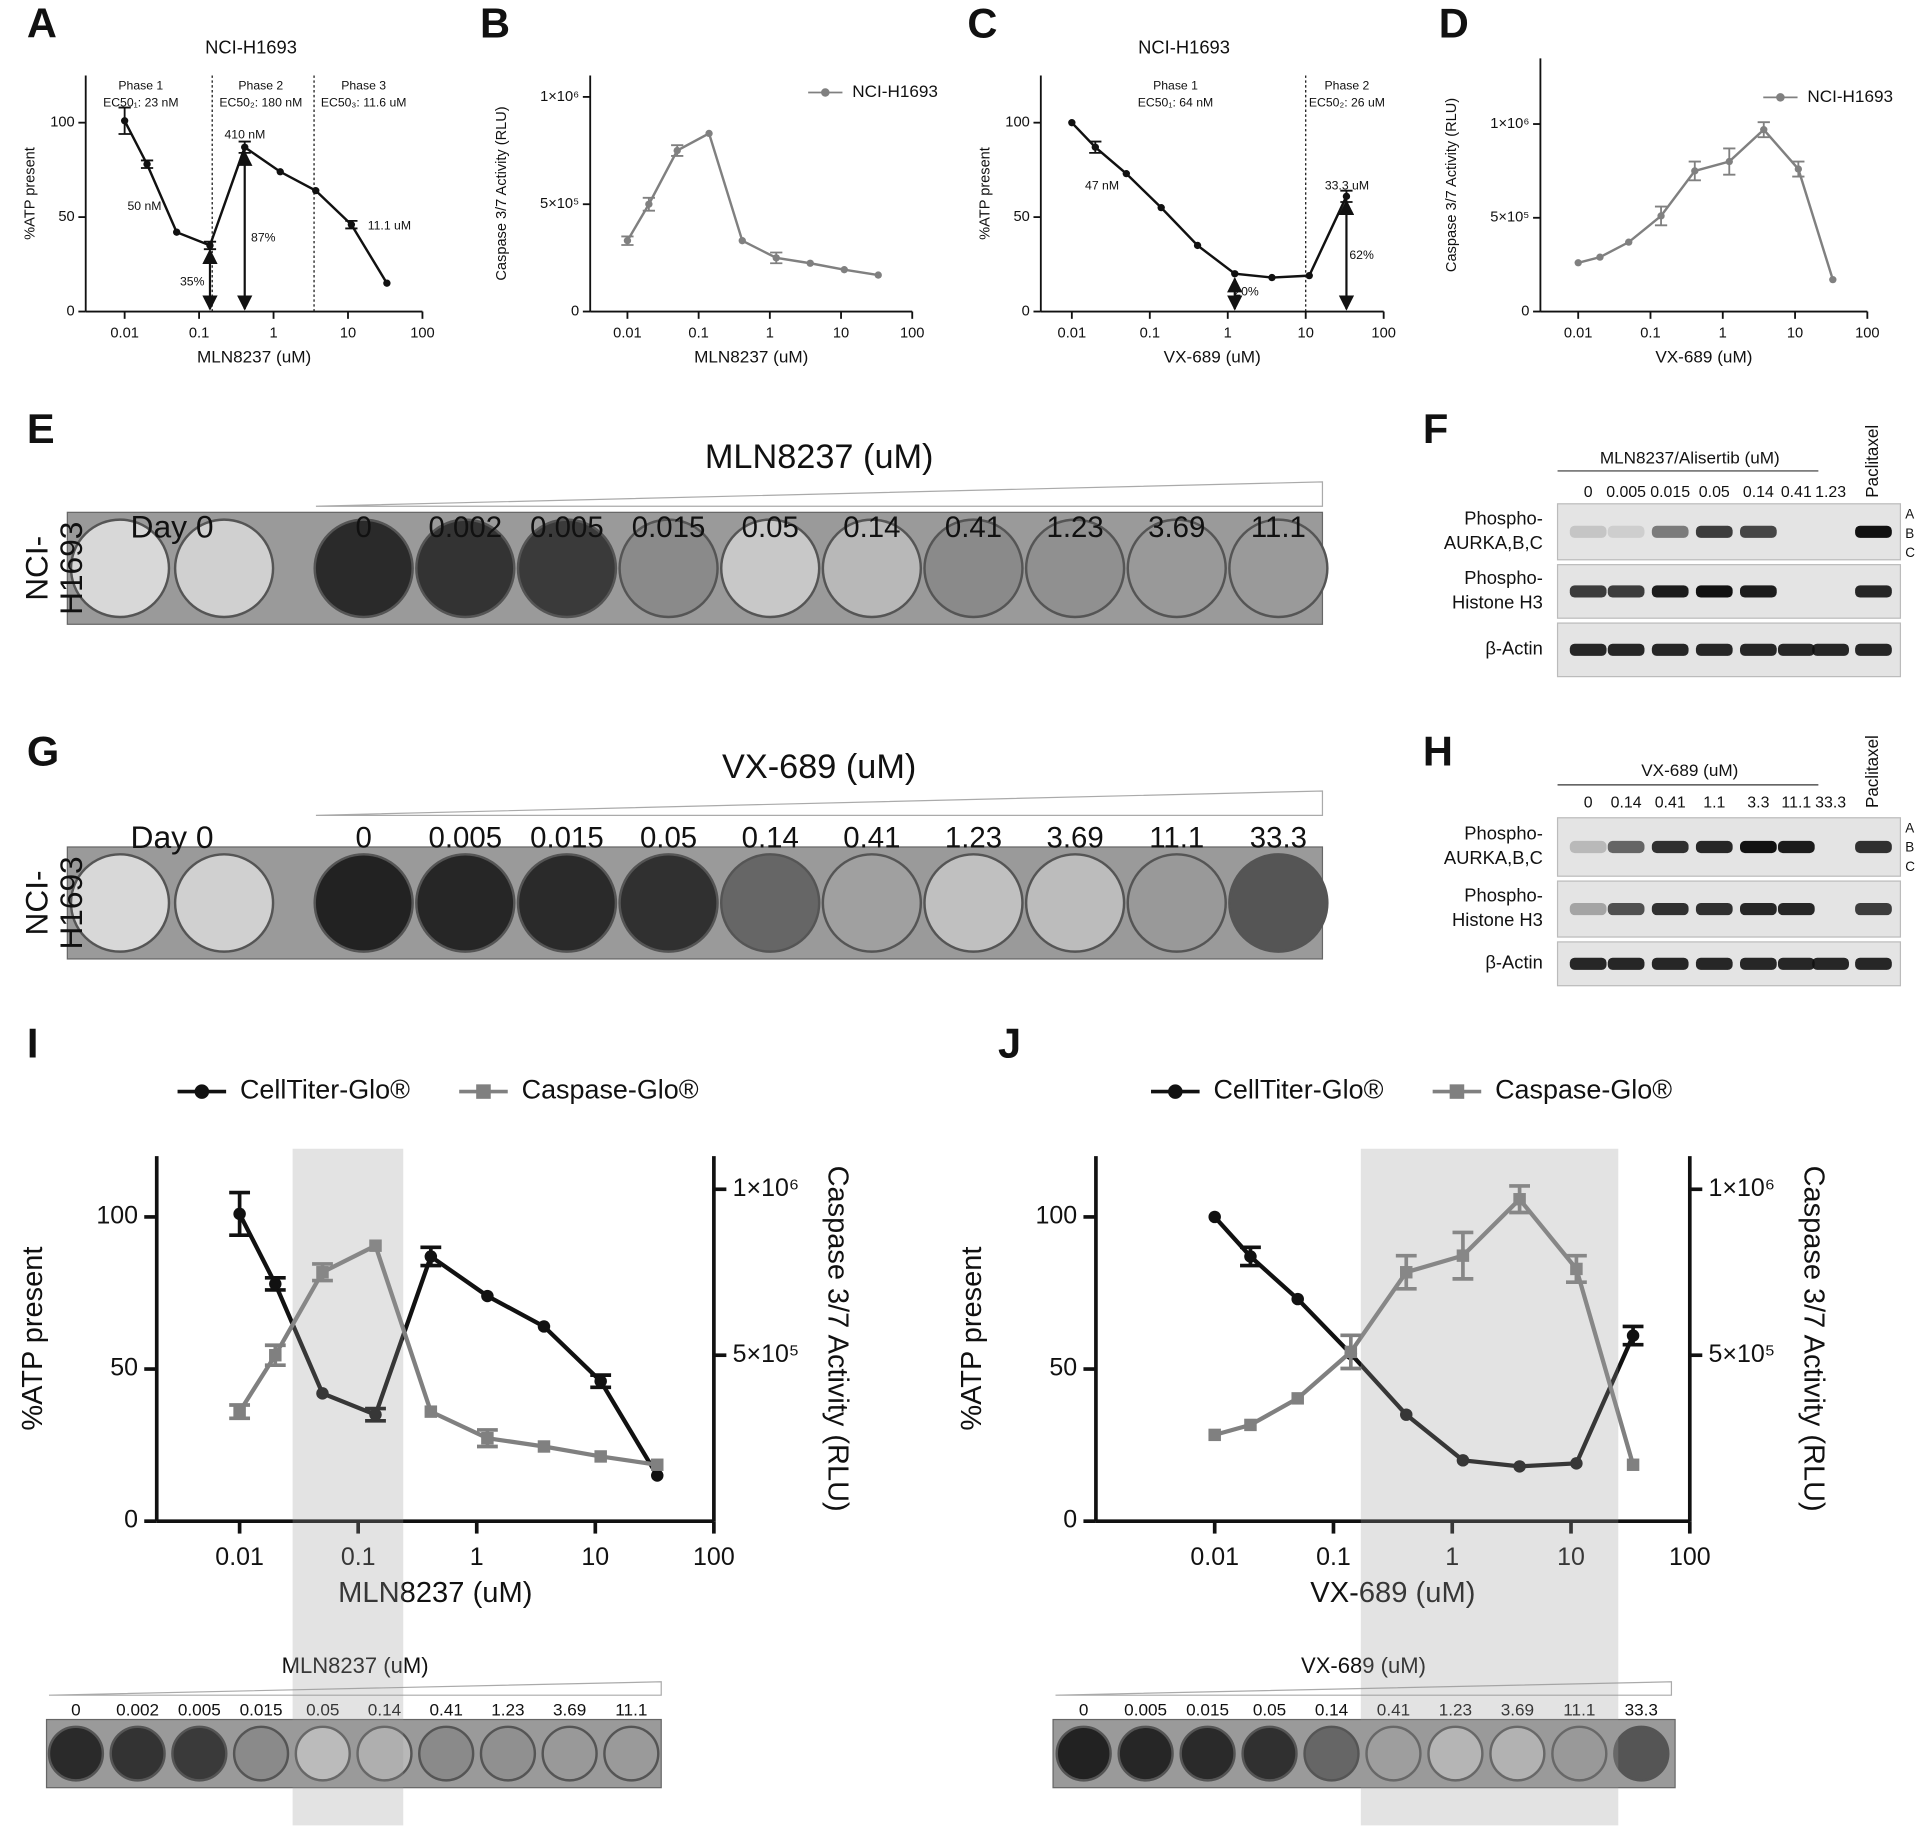  I want to click on cell-line-label: NCI-, so click(36, 902).